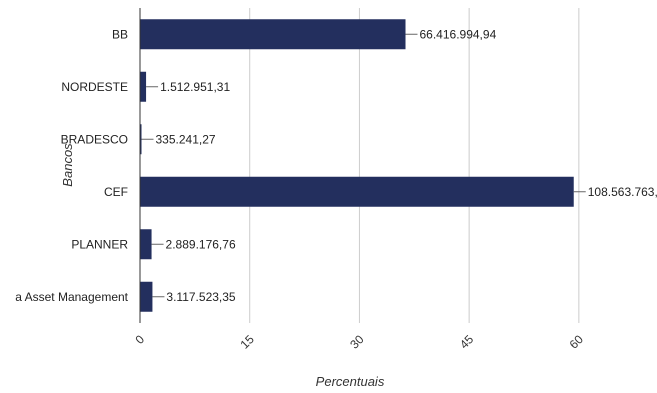 The width and height of the screenshot is (657, 393). What do you see at coordinates (71, 297) in the screenshot?
I see `category-label: a Asset Management` at bounding box center [71, 297].